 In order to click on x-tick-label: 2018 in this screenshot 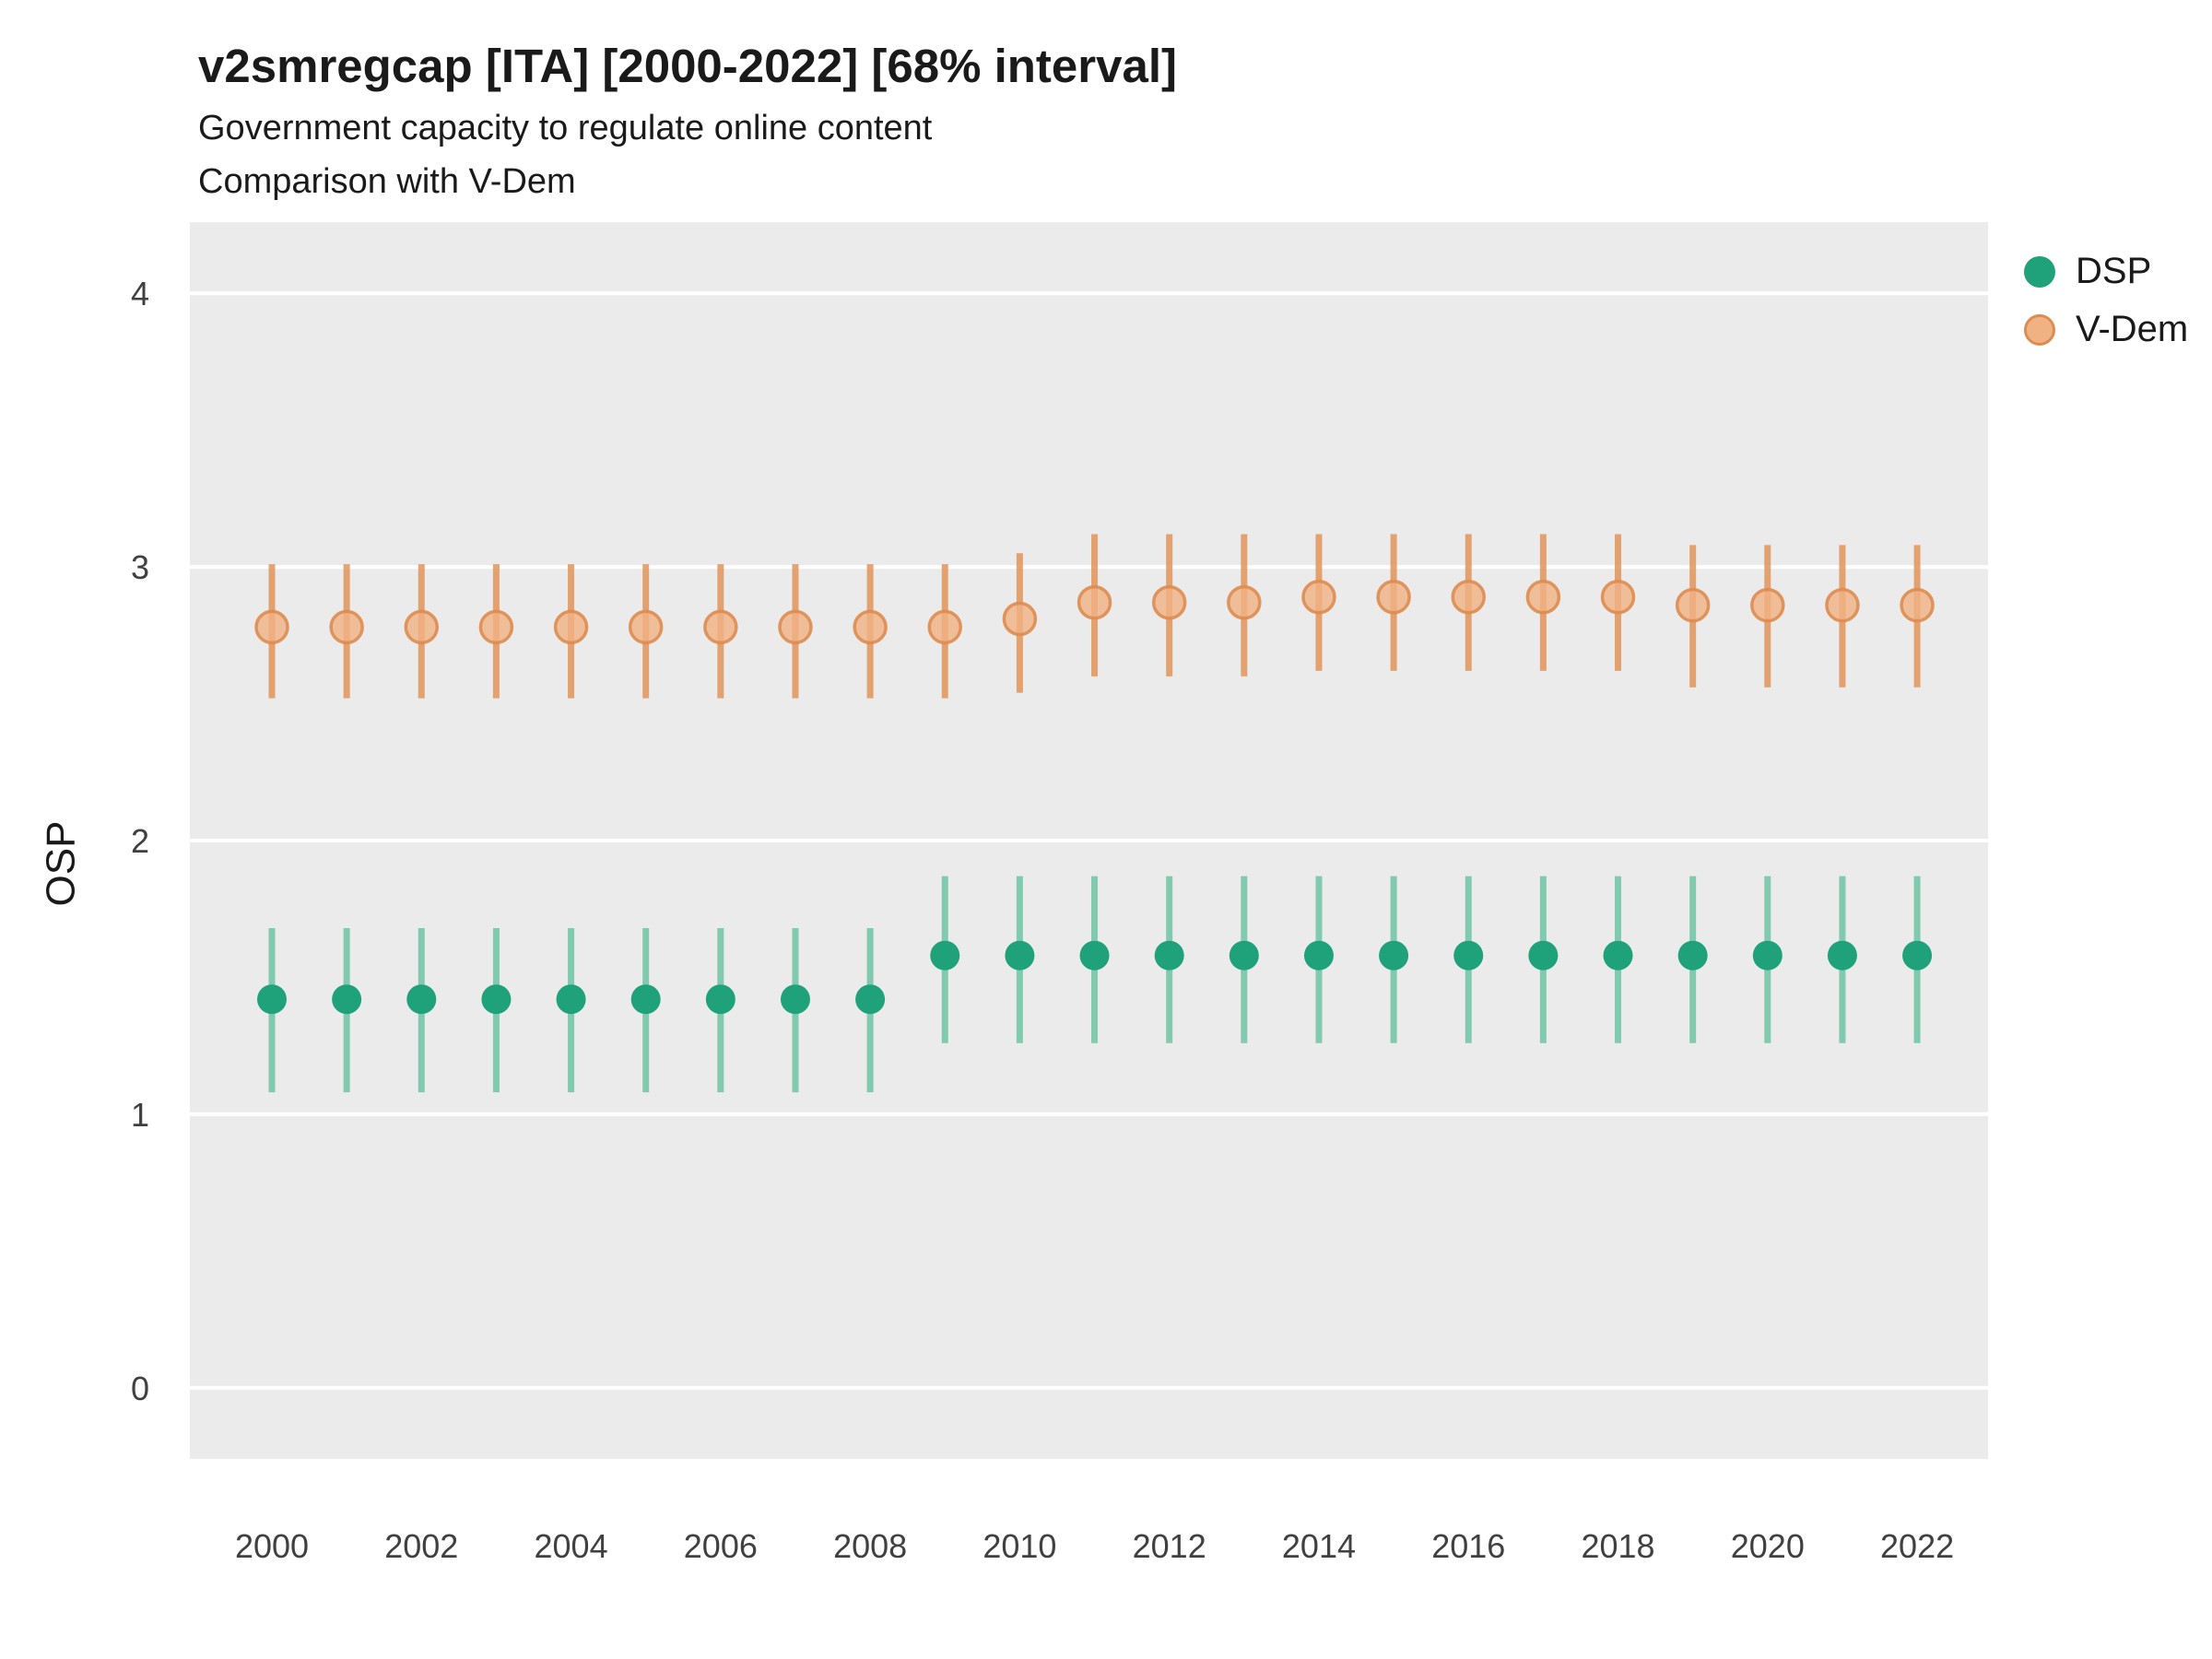, I will do `click(1617, 1546)`.